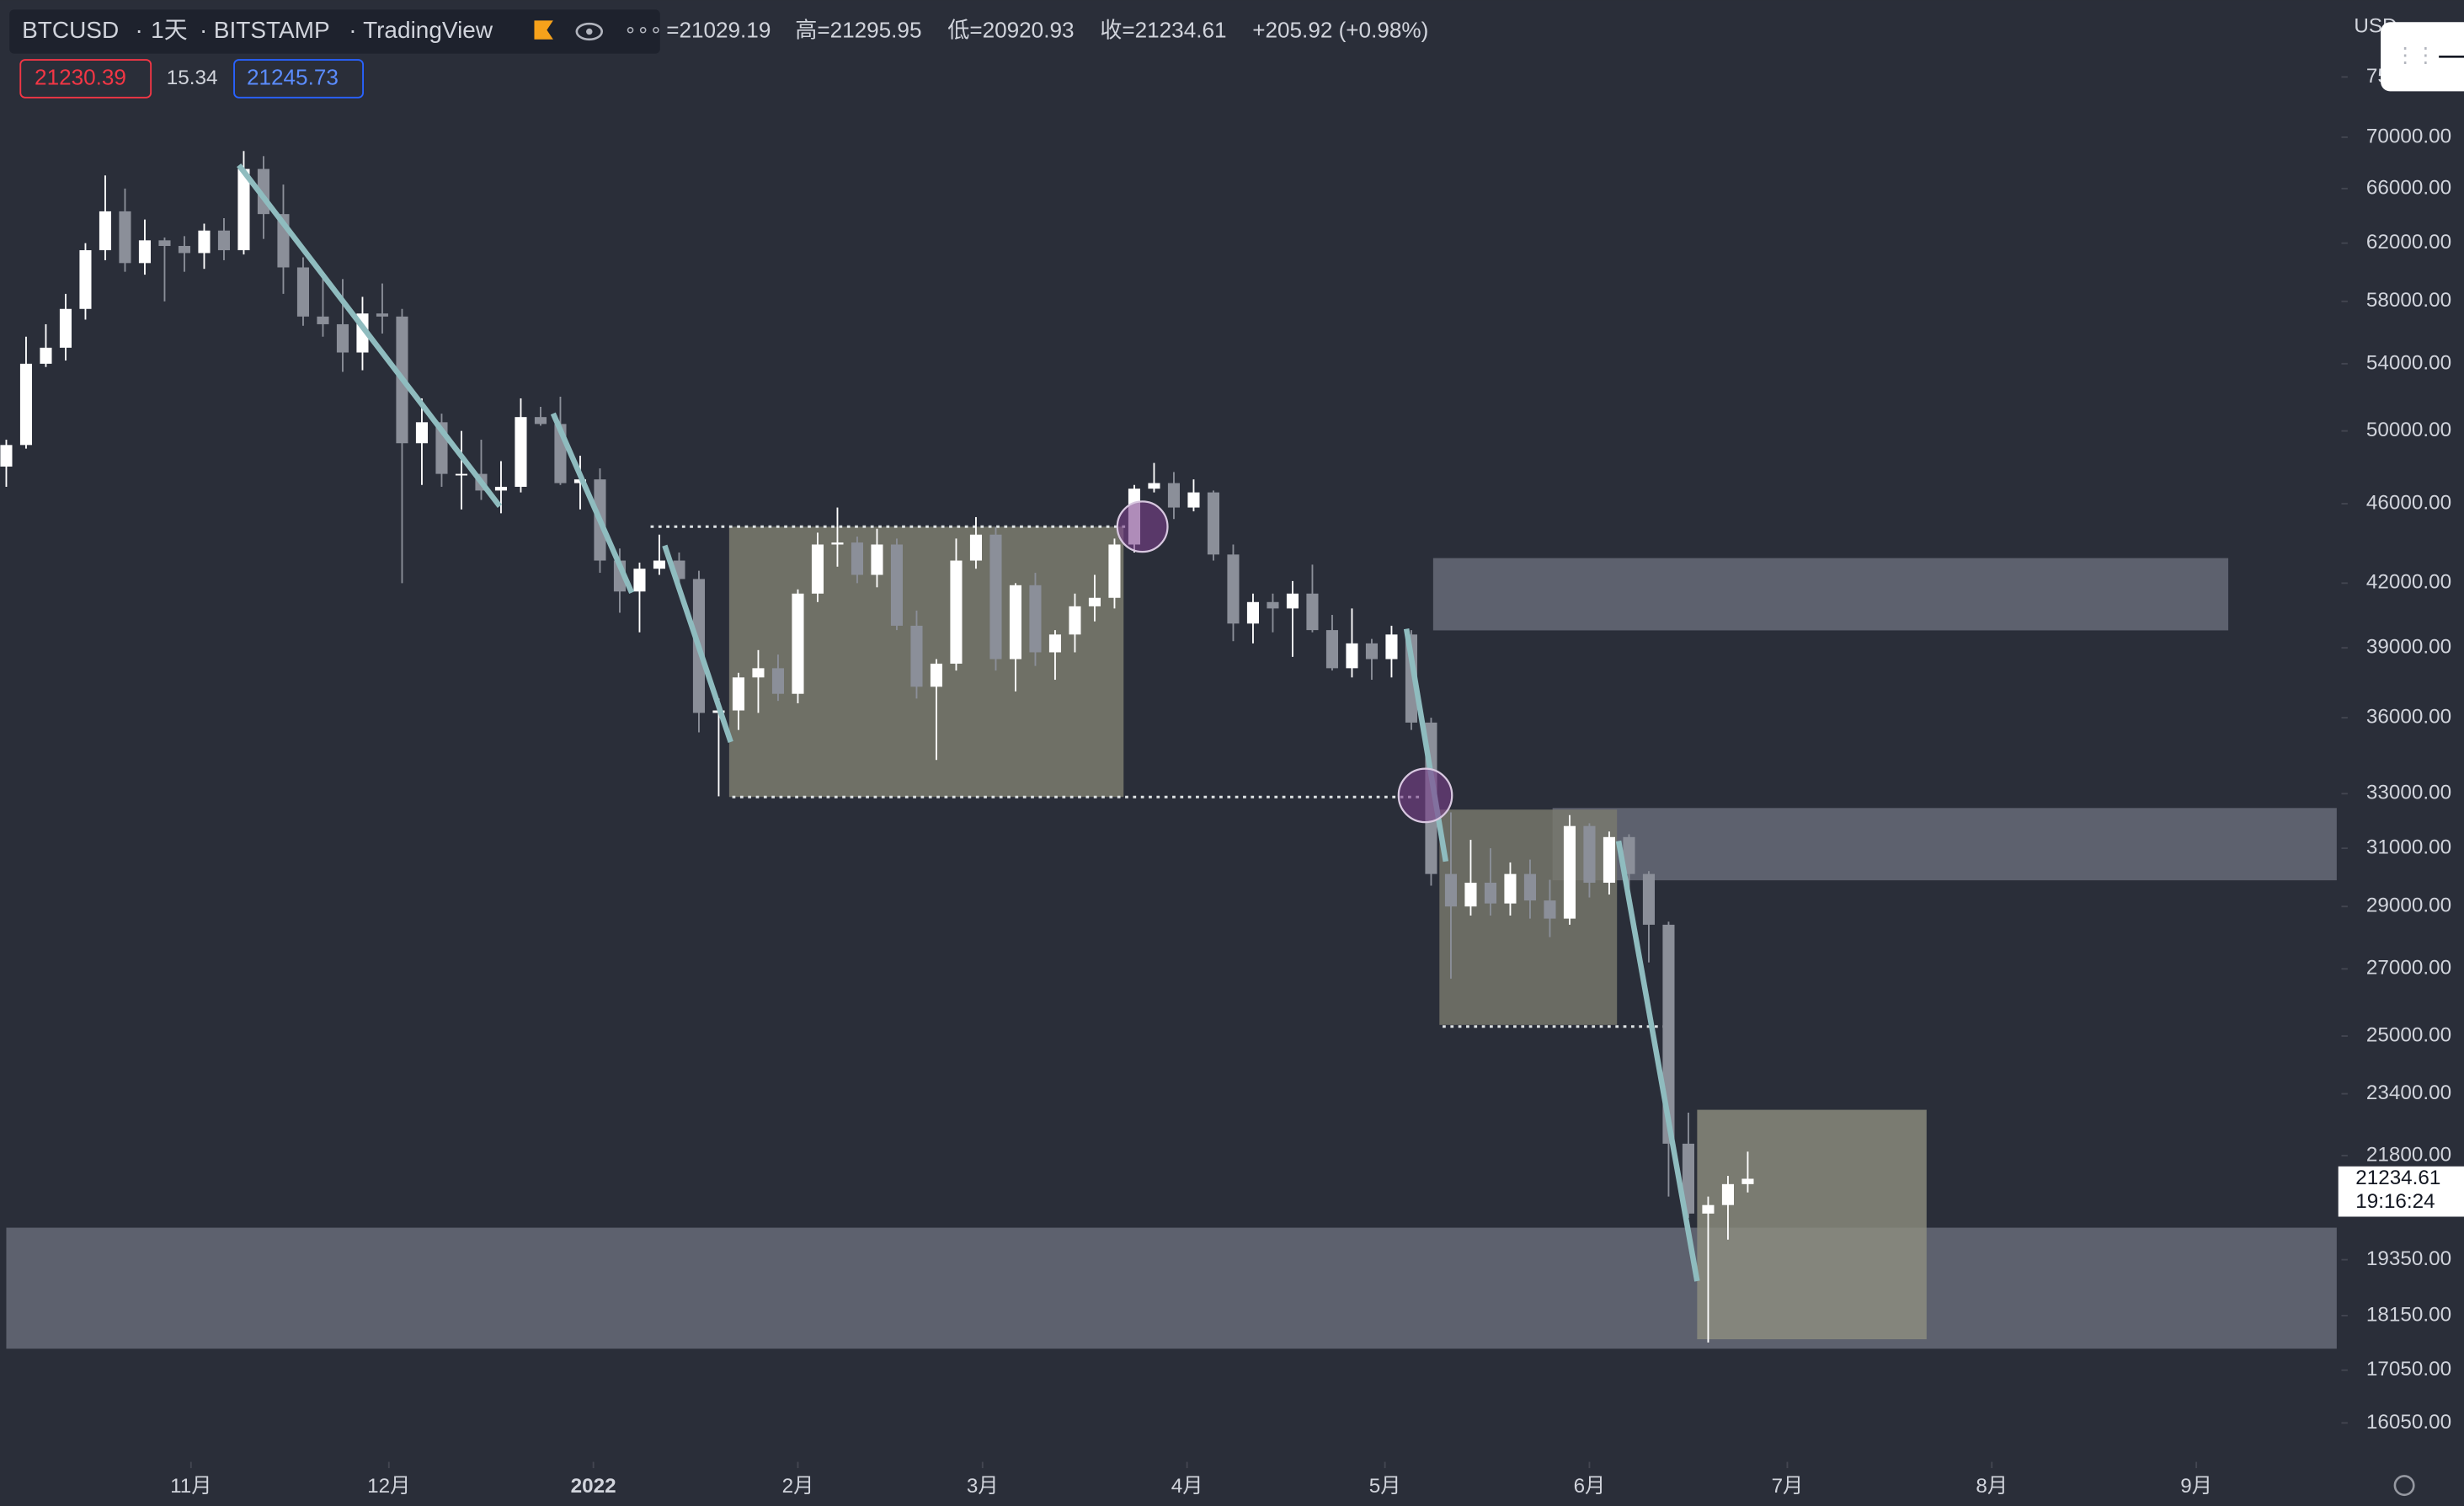 This screenshot has height=1506, width=2464. I want to click on eye-icon-pupil, so click(589, 31).